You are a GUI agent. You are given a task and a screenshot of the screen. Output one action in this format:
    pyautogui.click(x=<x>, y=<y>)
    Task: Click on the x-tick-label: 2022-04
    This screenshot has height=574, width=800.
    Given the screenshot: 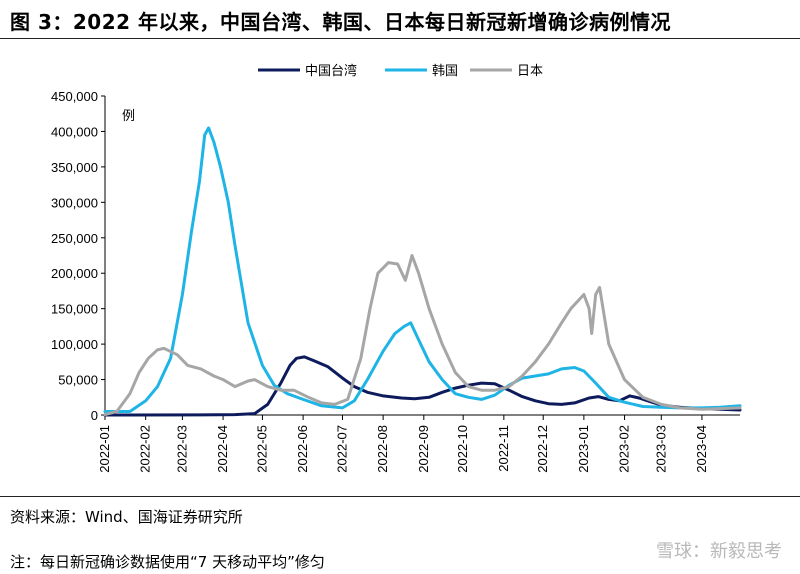 What is the action you would take?
    pyautogui.click(x=222, y=449)
    